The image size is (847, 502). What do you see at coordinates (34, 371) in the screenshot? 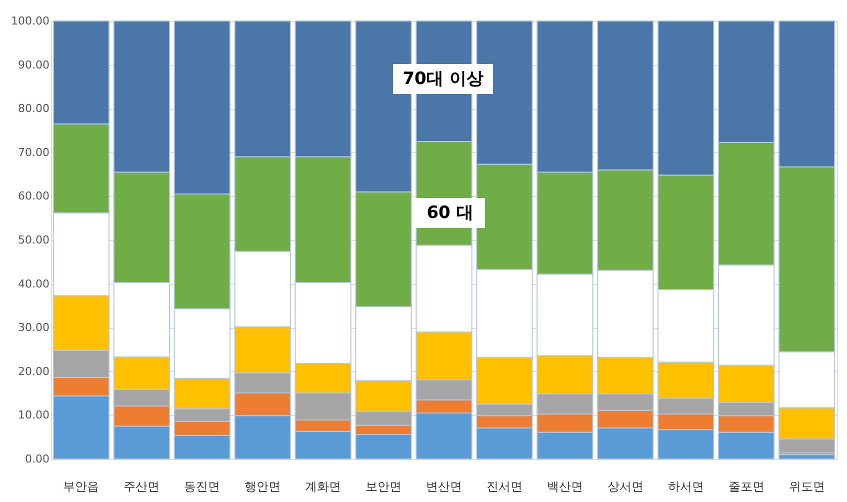
I see `y-tick-label: 20.00` at bounding box center [34, 371].